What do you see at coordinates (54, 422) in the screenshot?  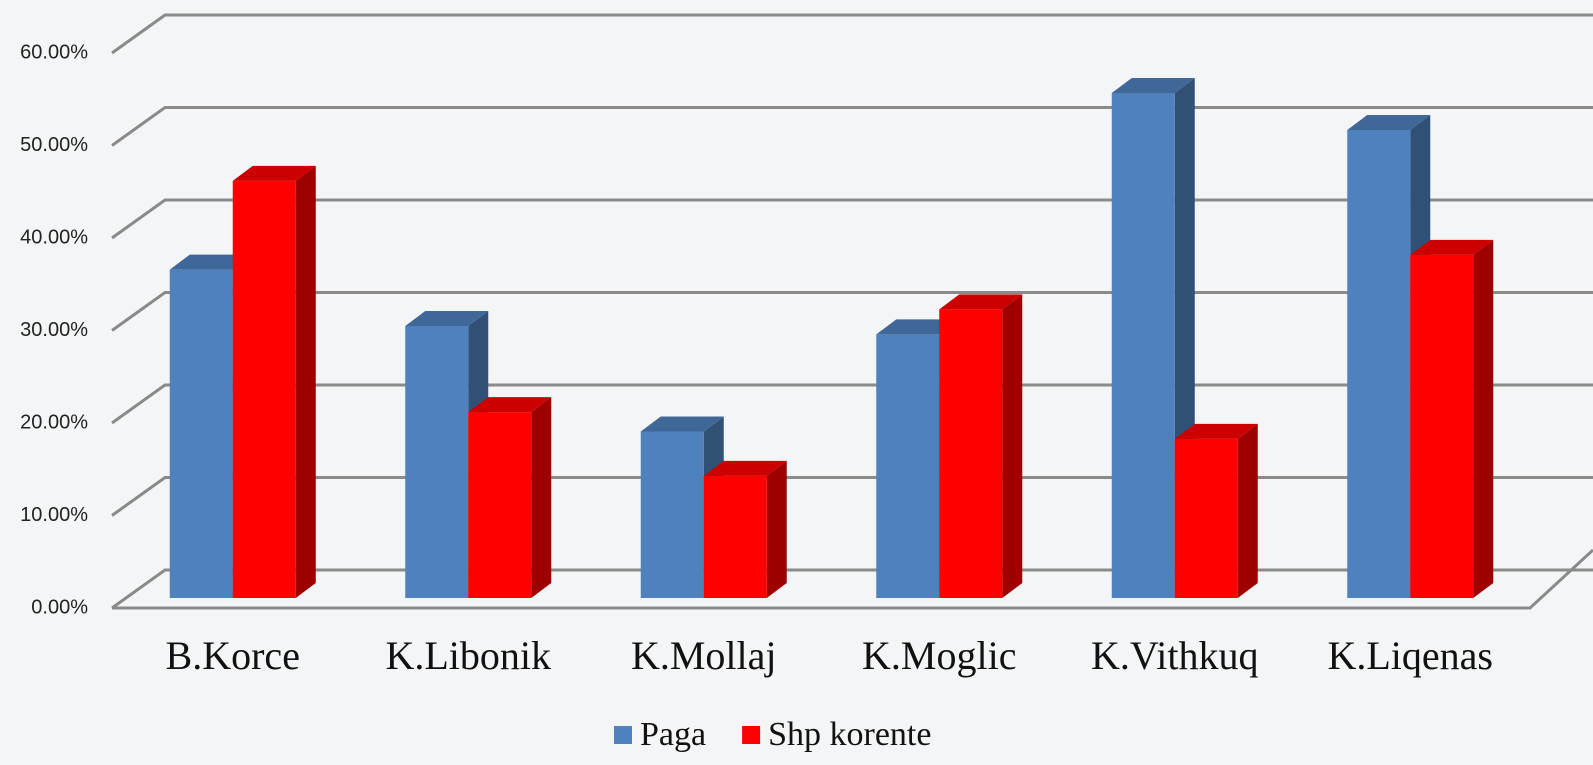 I see `y-tick-label: 20.00%` at bounding box center [54, 422].